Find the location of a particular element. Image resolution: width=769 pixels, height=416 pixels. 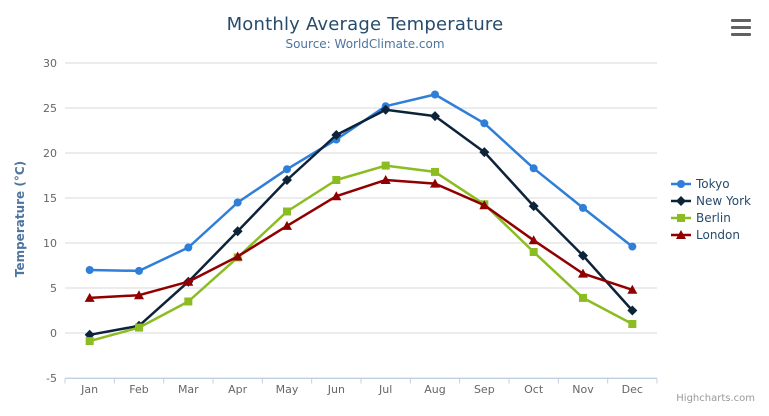

x-axis-label: May is located at coordinates (287, 389).